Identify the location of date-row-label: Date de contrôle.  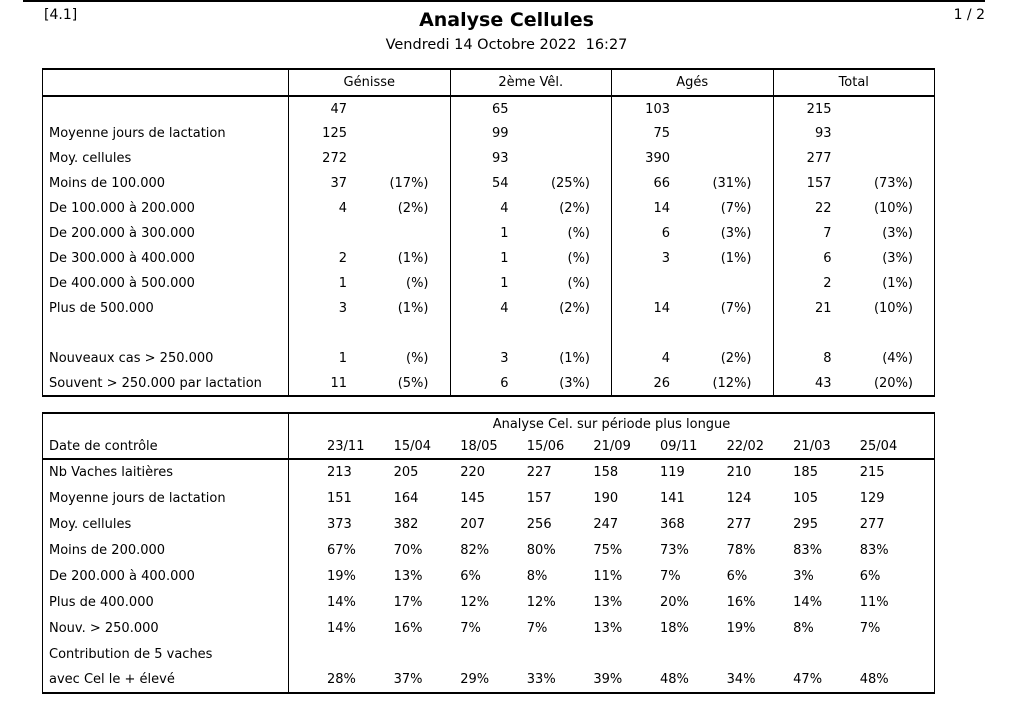
(165, 447).